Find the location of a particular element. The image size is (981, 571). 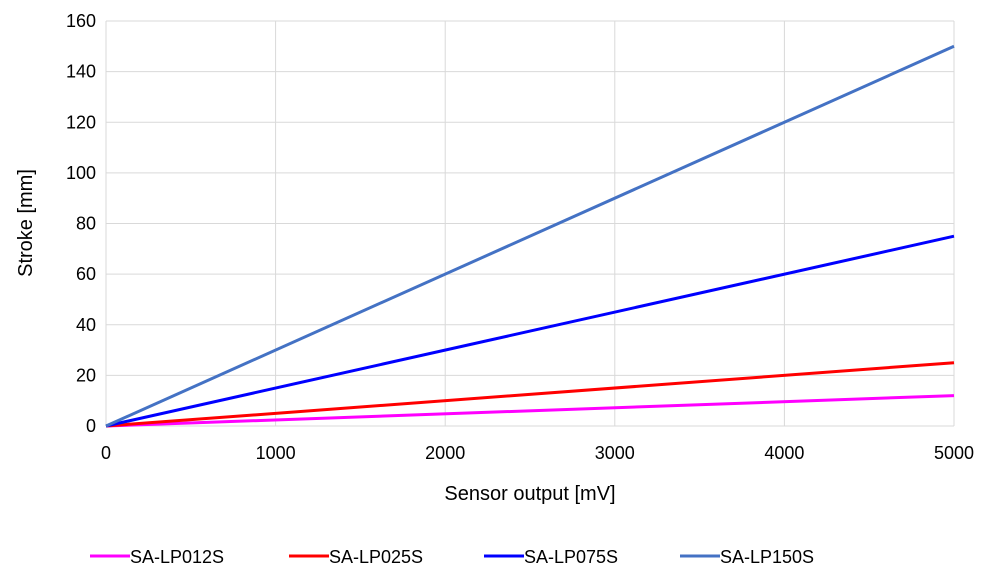

legend-label-SA-LP025S: SA-LP025S is located at coordinates (376, 557).